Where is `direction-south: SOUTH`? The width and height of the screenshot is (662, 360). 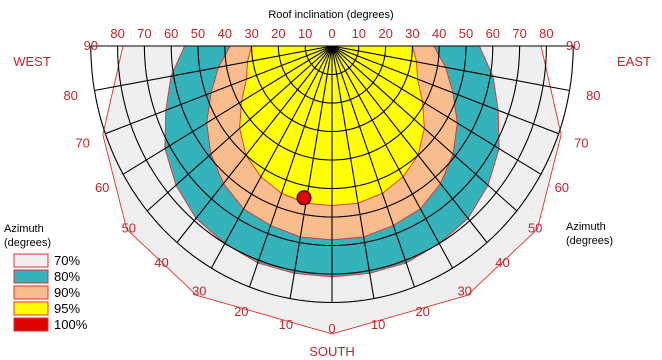
direction-south: SOUTH is located at coordinates (332, 351).